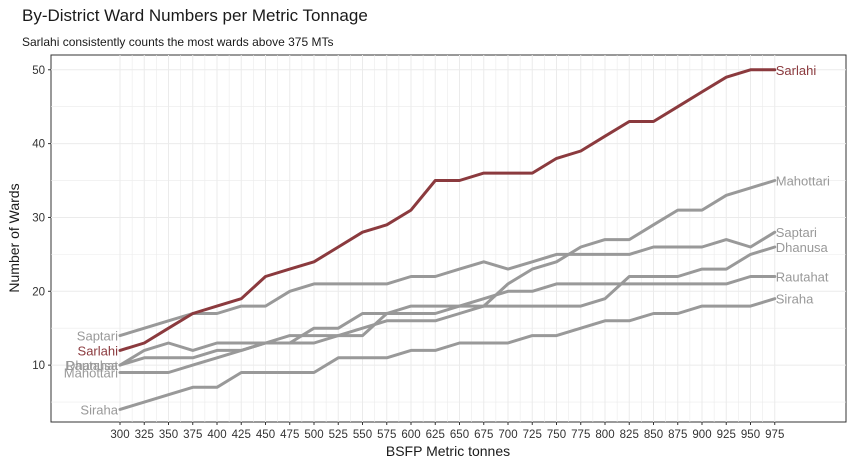  Describe the element at coordinates (386, 435) in the screenshot. I see `x-tick-label: 575` at that location.